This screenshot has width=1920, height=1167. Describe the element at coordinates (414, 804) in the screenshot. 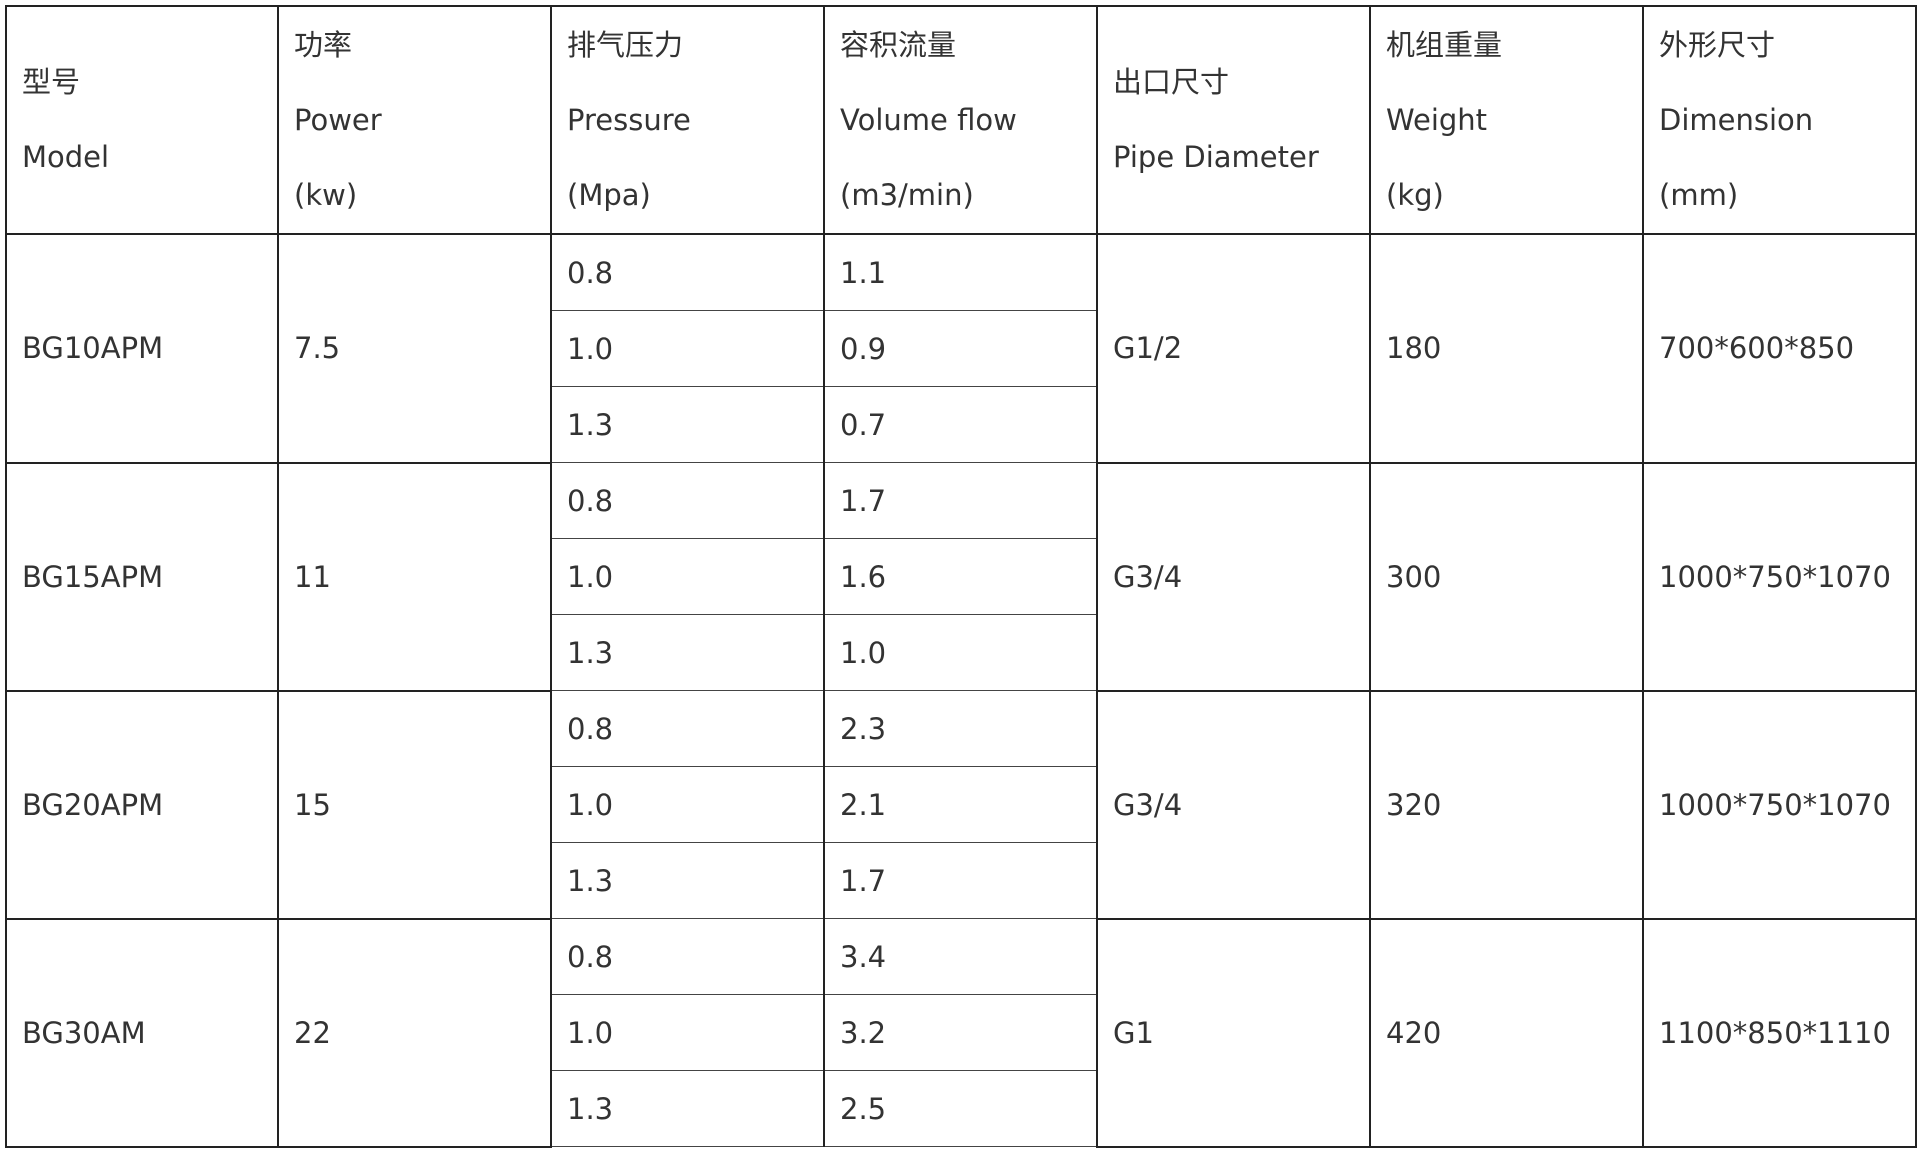

I see `power-cell: 15` at that location.